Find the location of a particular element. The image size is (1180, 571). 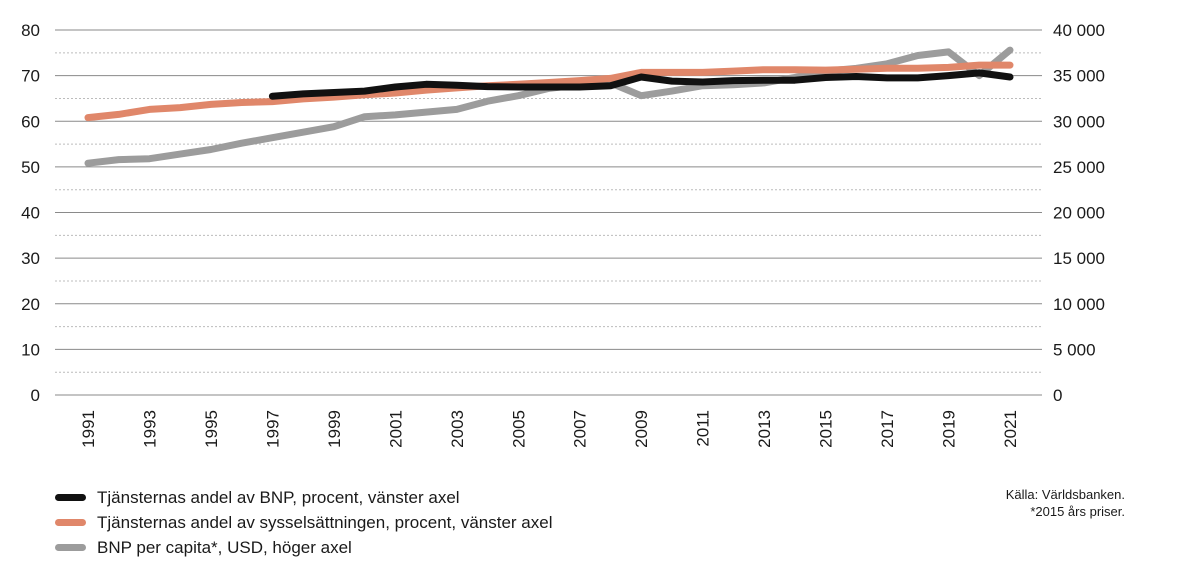

source-line: Källa: Världsbanken. is located at coordinates (1065, 494).